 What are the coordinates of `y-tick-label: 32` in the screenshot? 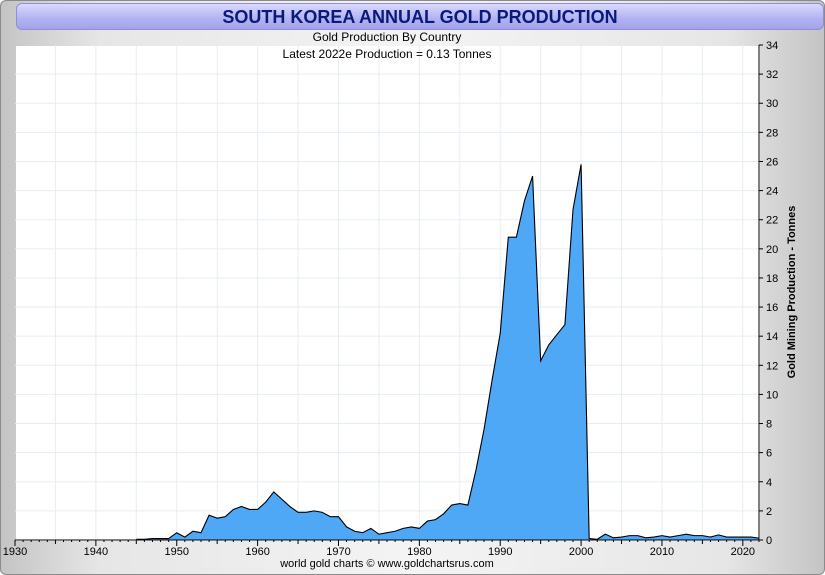 It's located at (772, 75).